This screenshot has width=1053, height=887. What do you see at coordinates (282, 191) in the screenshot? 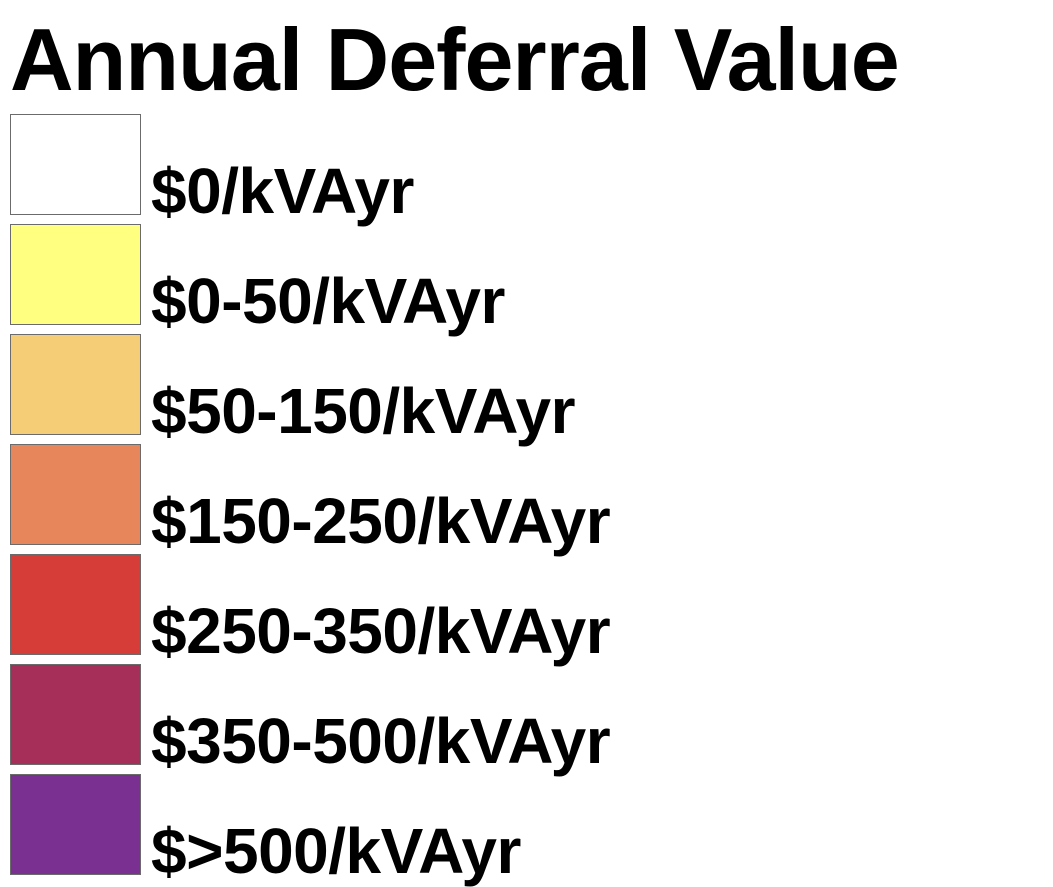
I see `legend-label: $0/kVAyr` at bounding box center [282, 191].